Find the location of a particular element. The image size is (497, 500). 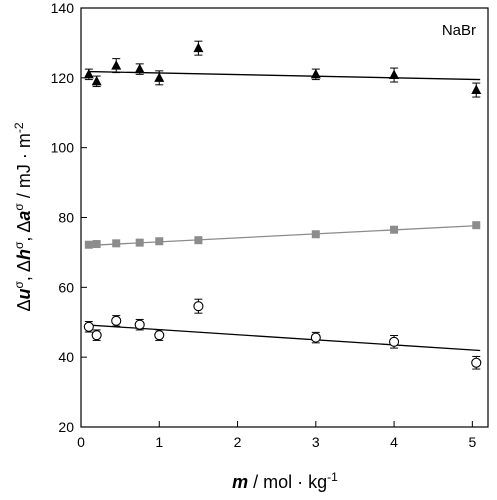

fit-line-triangle is located at coordinates (284, 75).